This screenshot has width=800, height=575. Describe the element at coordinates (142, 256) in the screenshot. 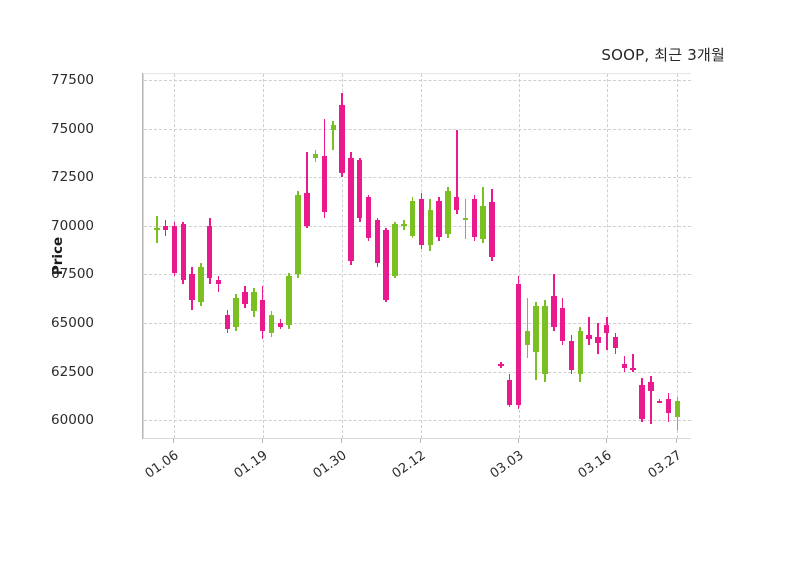

I see `y-axis-line` at that location.